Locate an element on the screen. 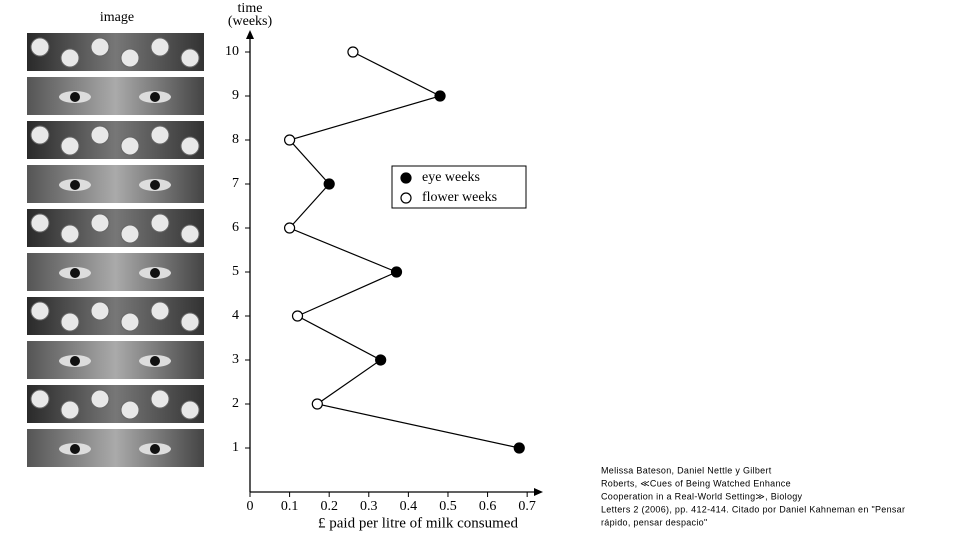 This screenshot has width=960, height=540. y-tick-label: 9 is located at coordinates (235, 95).